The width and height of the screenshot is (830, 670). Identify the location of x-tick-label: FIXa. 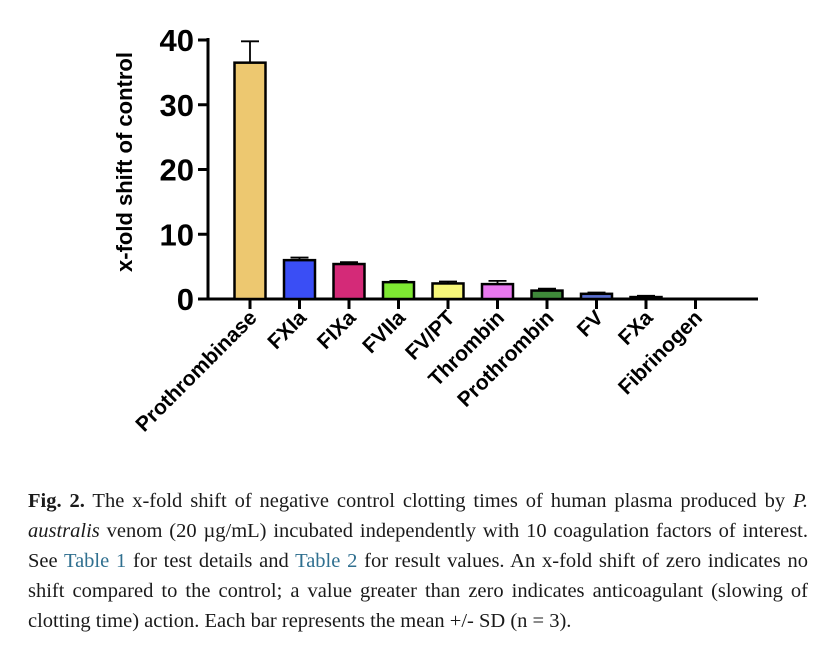
(337, 330).